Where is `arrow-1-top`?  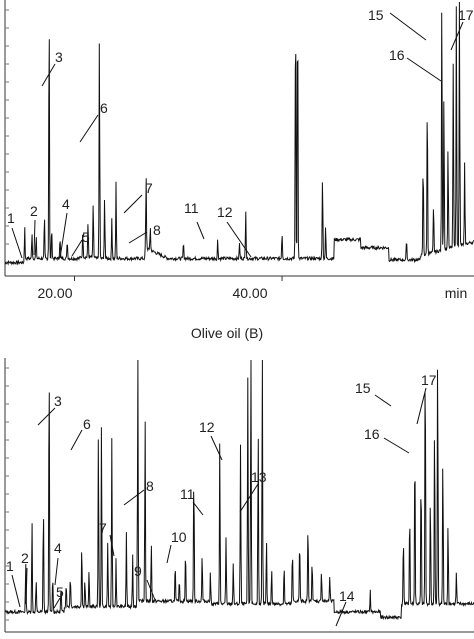
arrow-1-top is located at coordinates (17, 243).